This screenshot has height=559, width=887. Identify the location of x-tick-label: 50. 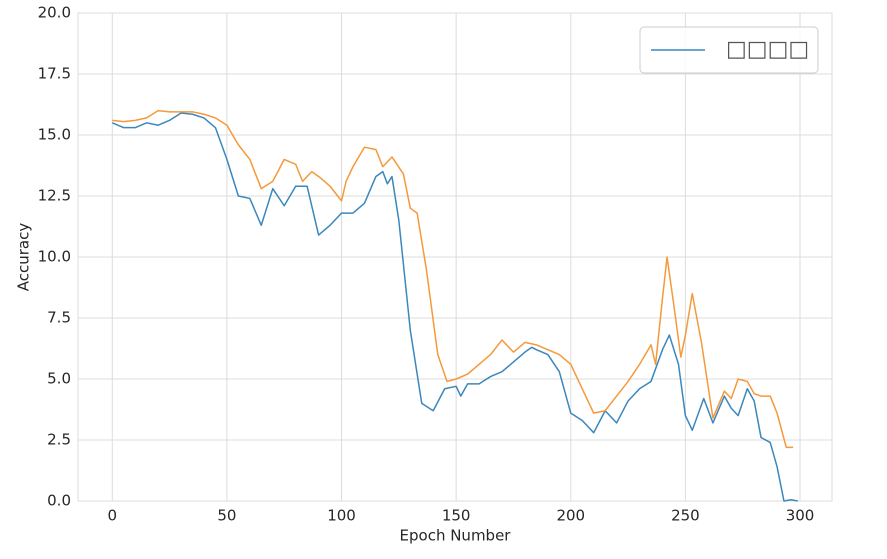
(226, 516).